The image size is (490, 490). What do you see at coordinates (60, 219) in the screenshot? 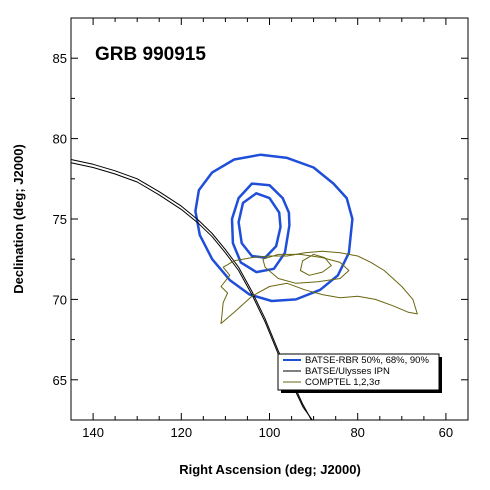
I see `y-tick-label: 75` at bounding box center [60, 219].